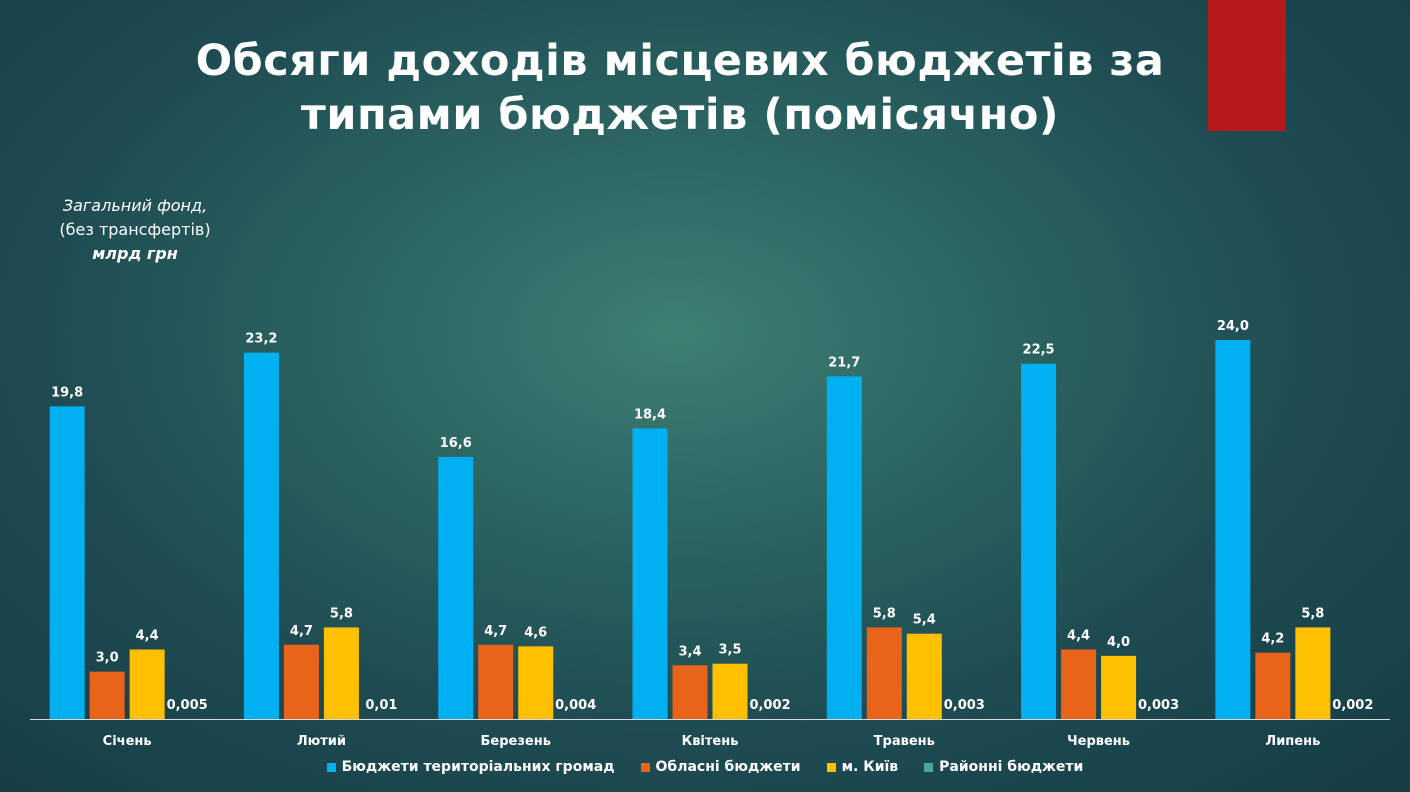 This screenshot has width=1410, height=792. I want to click on data-label: 18,4, so click(650, 414).